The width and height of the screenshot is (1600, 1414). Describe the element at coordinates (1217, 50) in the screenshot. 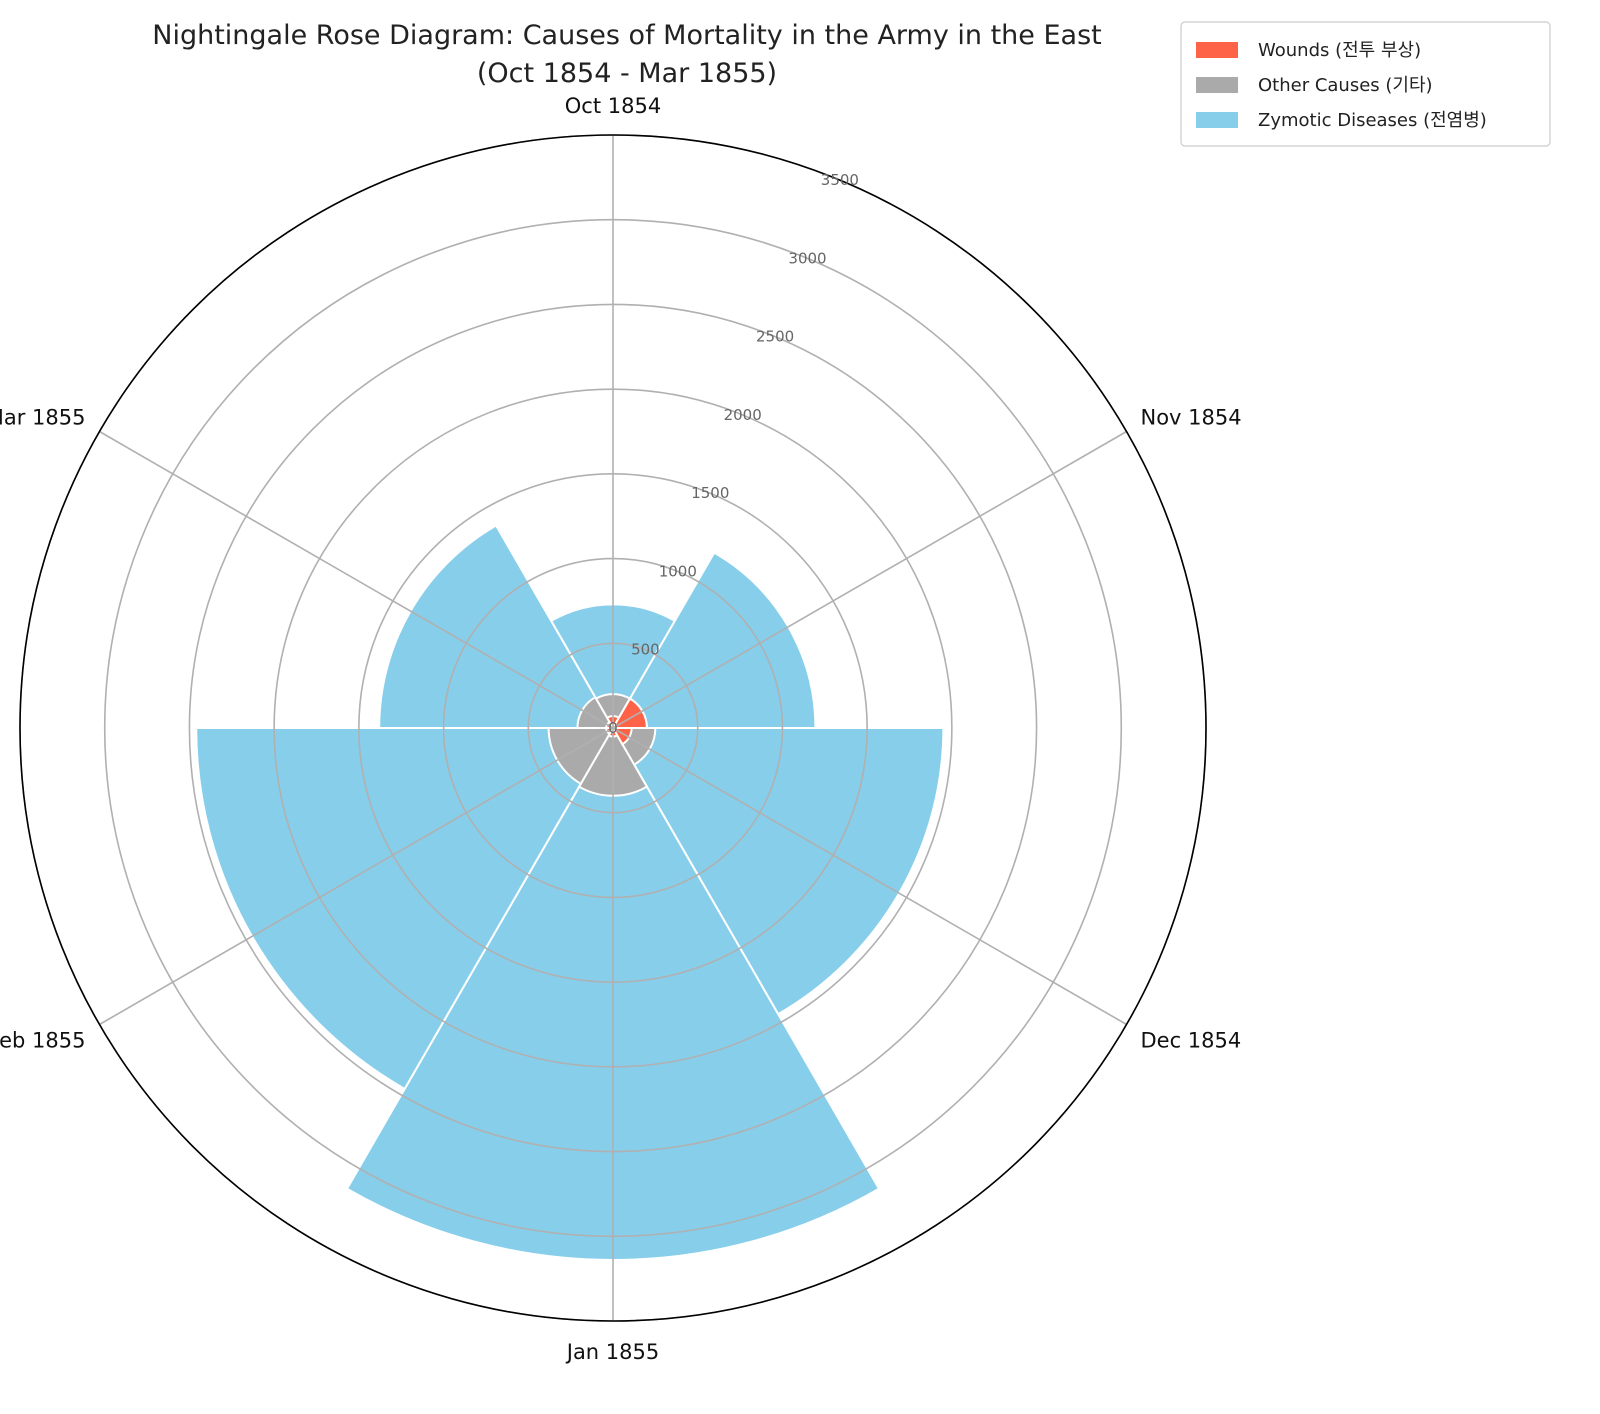

I see `legend-swatch-wounds` at that location.